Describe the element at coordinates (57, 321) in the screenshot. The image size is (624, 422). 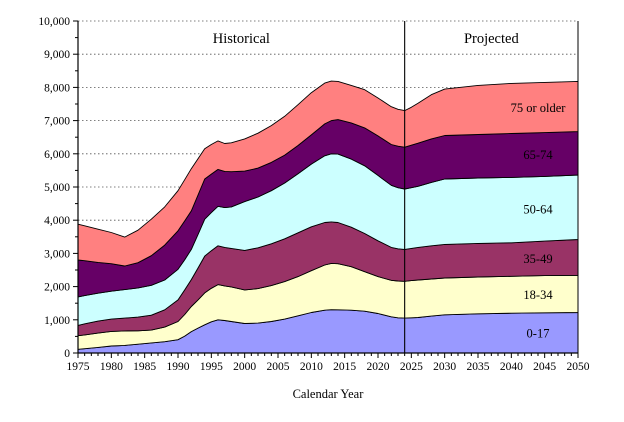
I see `y-tick-label: 1,000` at that location.